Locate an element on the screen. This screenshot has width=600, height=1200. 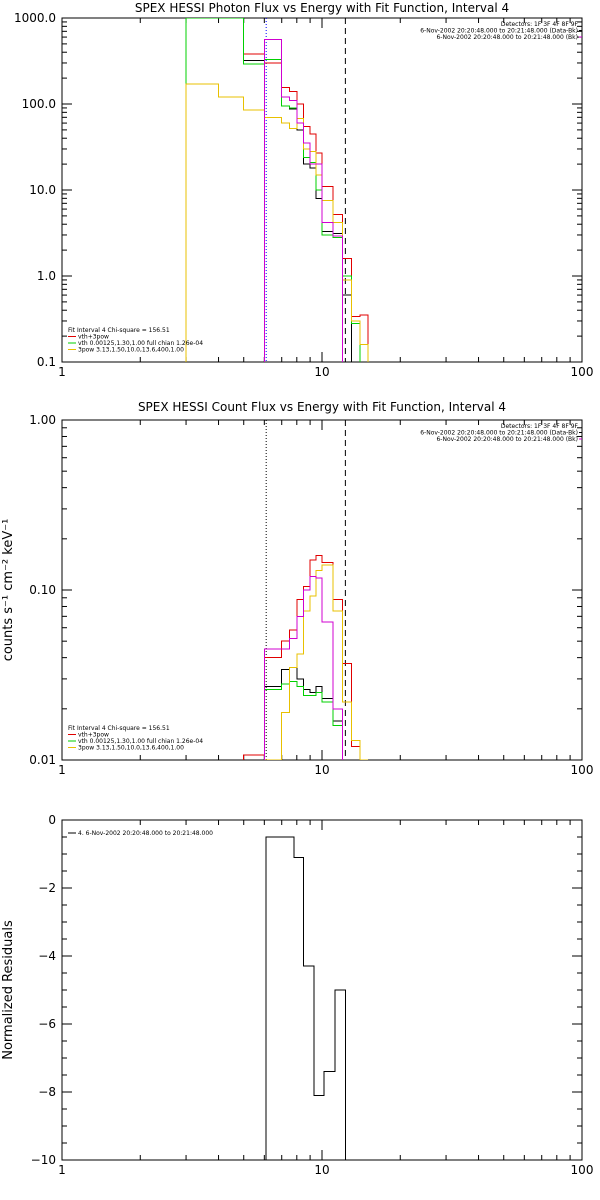
y-tick-label: 1.0 is located at coordinates (46, 276).